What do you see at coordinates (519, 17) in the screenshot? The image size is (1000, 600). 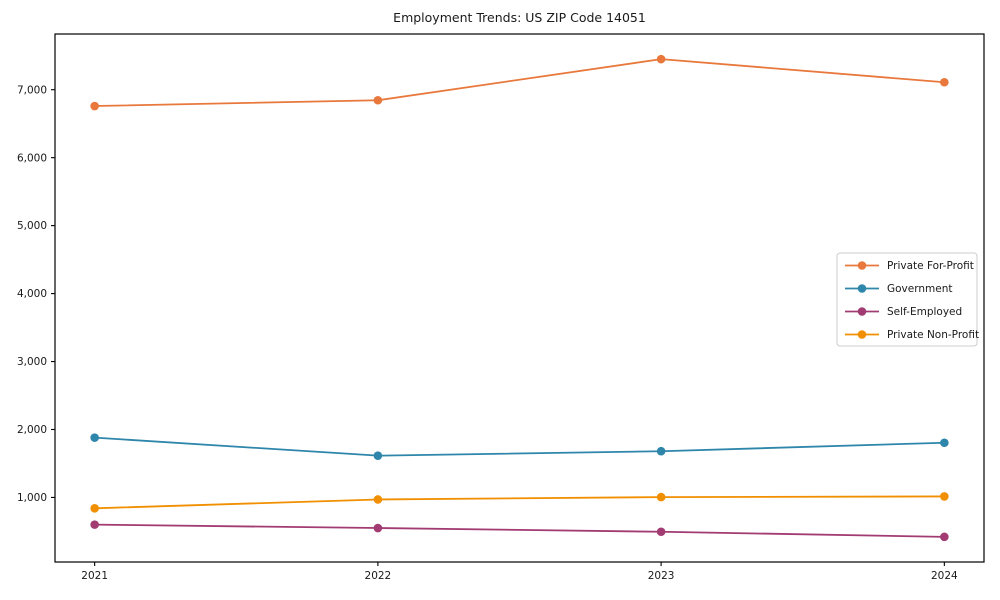 I see `chart-title: Employment Trends: US ZIP Code 14051` at bounding box center [519, 17].